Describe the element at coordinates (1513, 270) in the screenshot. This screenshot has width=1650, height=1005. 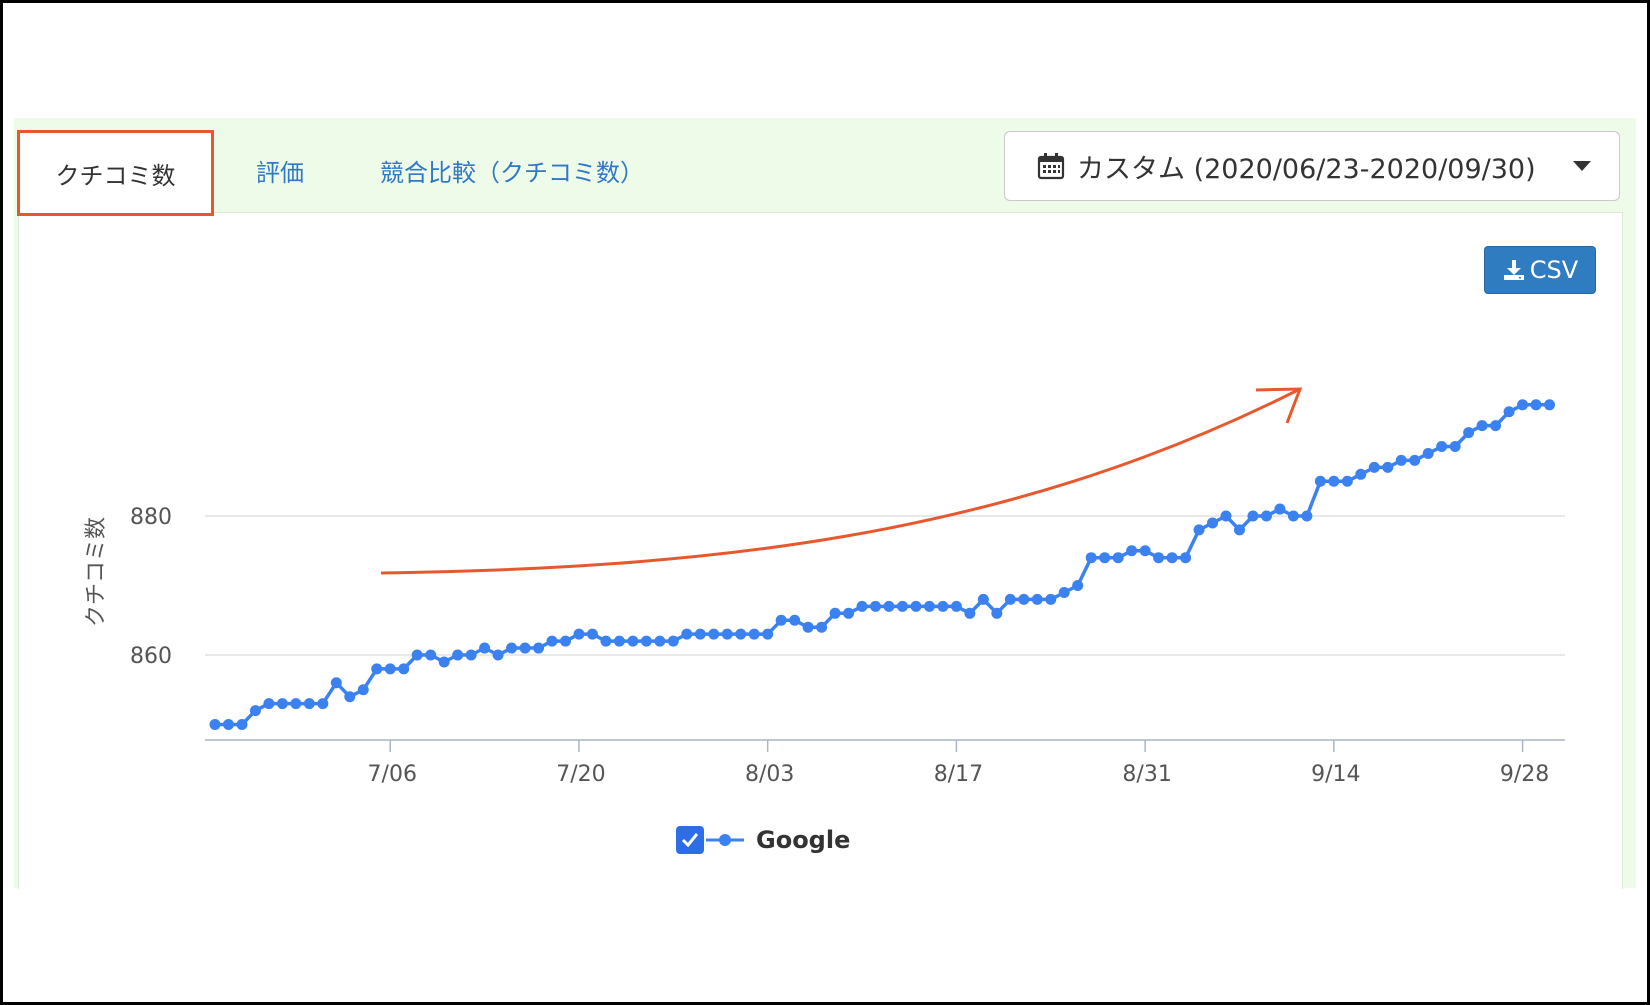
I see `download-icon` at that location.